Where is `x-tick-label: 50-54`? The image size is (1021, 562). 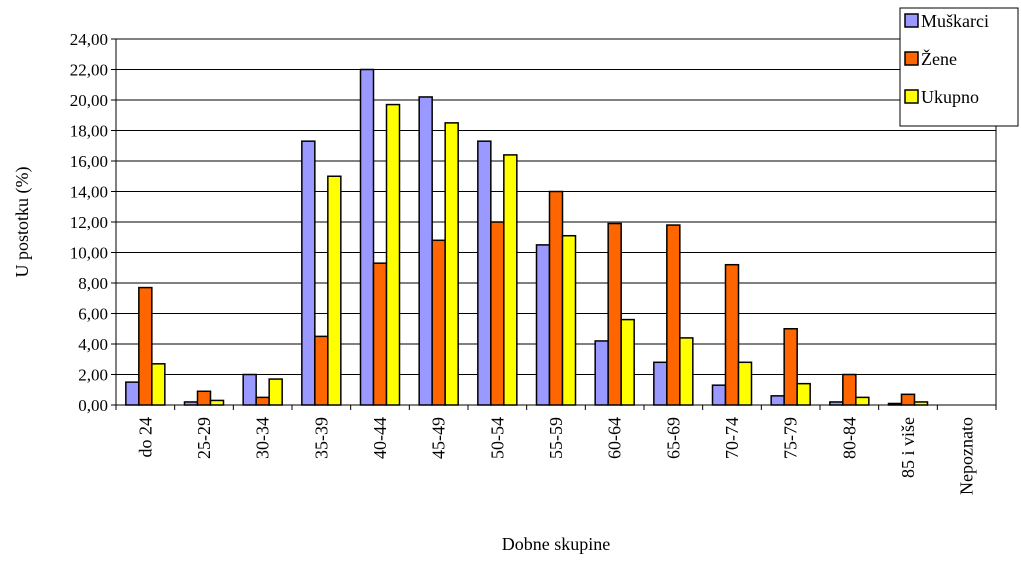
x-tick-label: 50-54 is located at coordinates (497, 438).